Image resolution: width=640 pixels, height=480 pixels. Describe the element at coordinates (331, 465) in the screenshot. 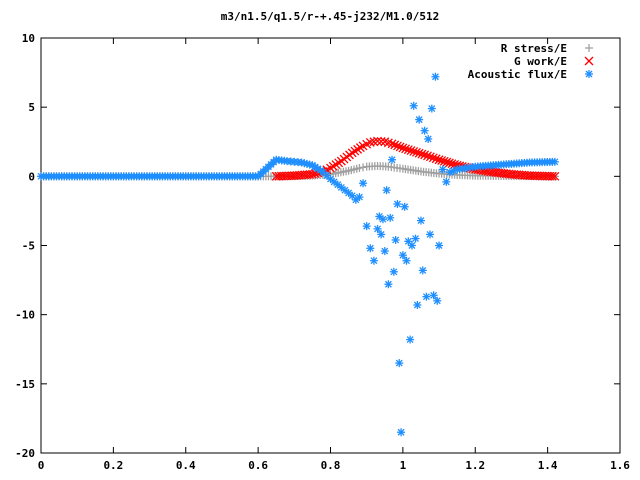

I see `x-tick-label: 0.8` at that location.